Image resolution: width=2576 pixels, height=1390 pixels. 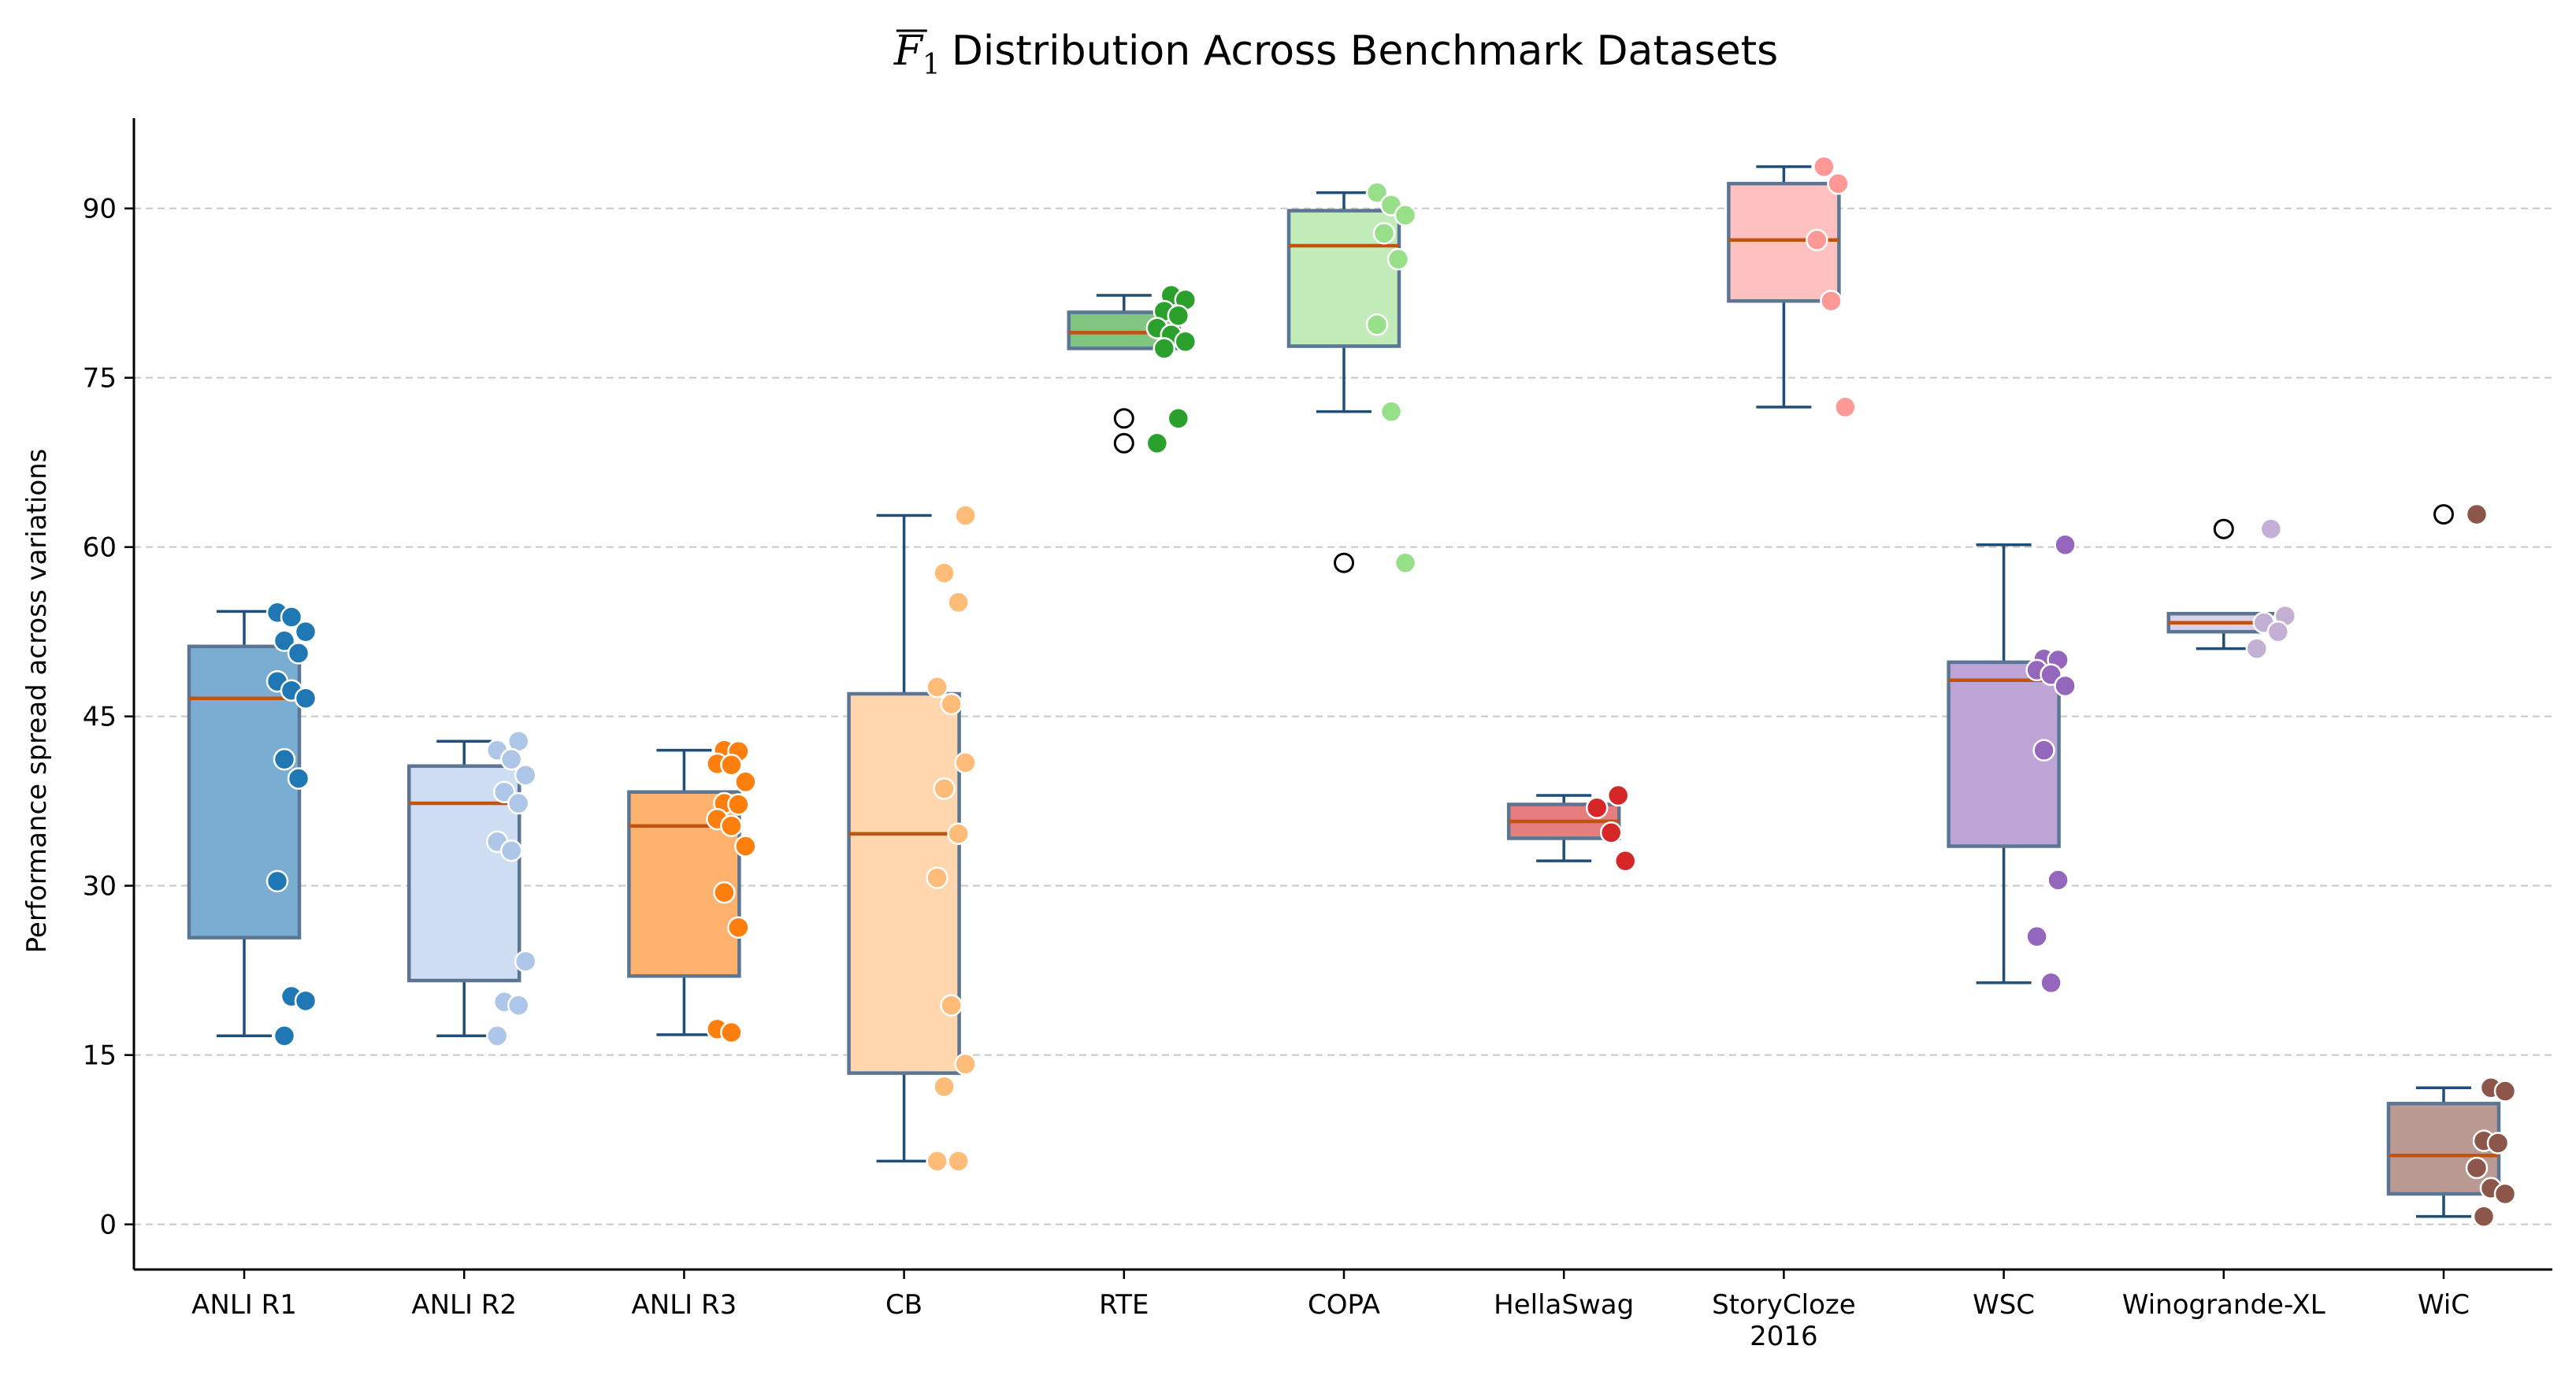 I want to click on x-tick-label: ANLI R1, so click(x=244, y=1305).